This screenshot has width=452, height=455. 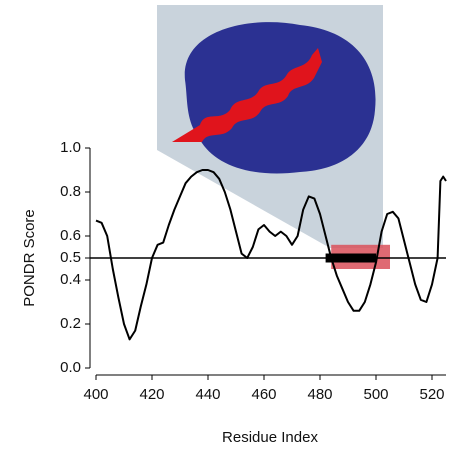 I want to click on y-tick-label: 1.0, so click(x=70, y=147).